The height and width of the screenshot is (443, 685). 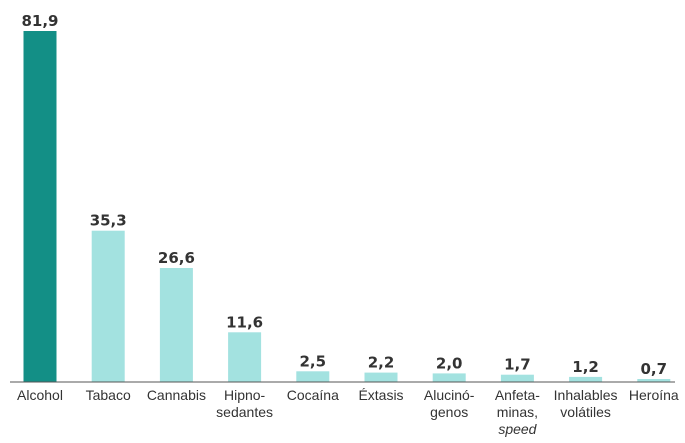 What do you see at coordinates (654, 395) in the screenshot?
I see `category-label-9-line-0: Heroína` at bounding box center [654, 395].